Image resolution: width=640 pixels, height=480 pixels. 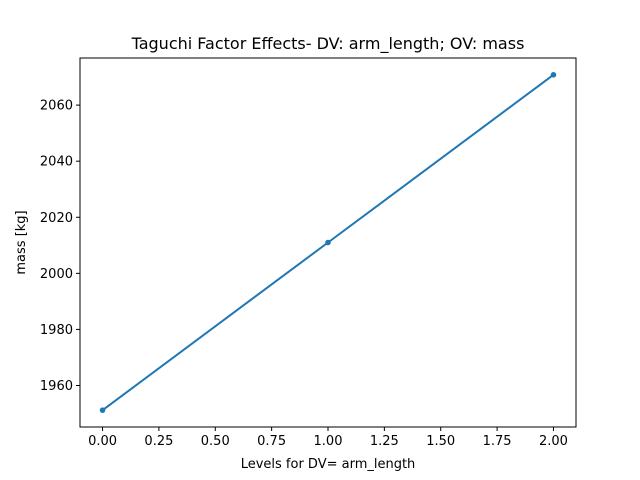 I want to click on x-axis: 0.00 0.25 0.50 0.75 1.00 1.25 1.50 1.75 2.00, so click(x=328, y=438).